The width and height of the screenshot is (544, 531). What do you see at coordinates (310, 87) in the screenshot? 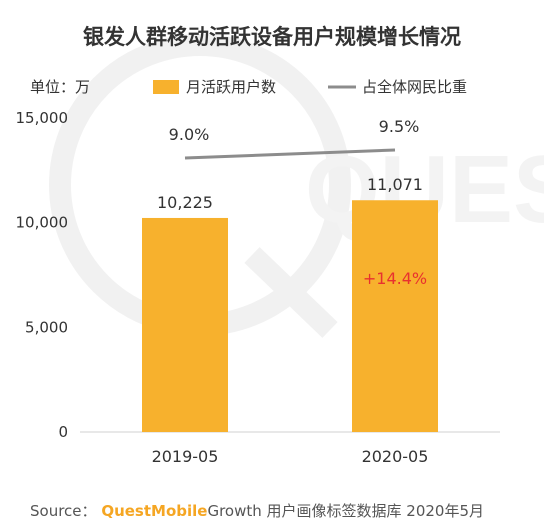
I see `legend: 月活跃用户数 占全体网民比重` at bounding box center [310, 87].